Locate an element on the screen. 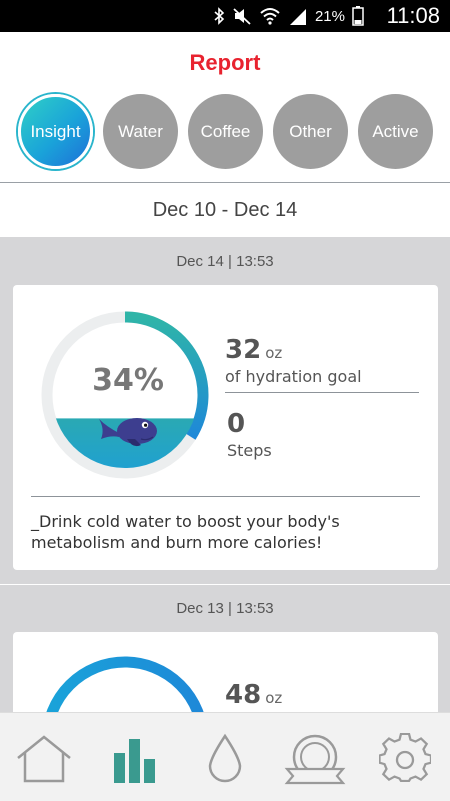  hydration-stat: 48 oz is located at coordinates (253, 695).